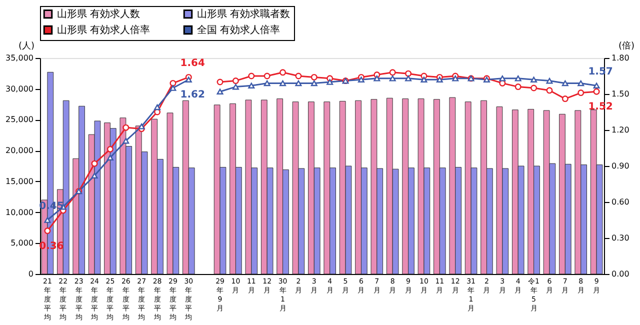  What do you see at coordinates (626, 46) in the screenshot?
I see `y2-axis-title: (倍)` at bounding box center [626, 46].